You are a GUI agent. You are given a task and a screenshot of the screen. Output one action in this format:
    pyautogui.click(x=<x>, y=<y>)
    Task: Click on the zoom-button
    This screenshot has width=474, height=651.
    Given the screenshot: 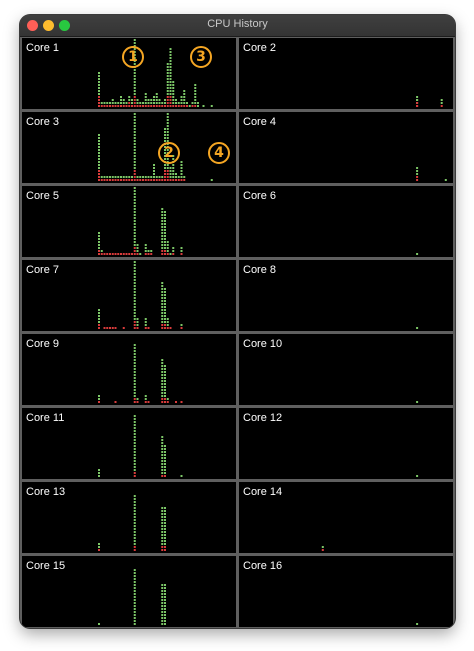 What is the action you would take?
    pyautogui.click(x=64, y=25)
    